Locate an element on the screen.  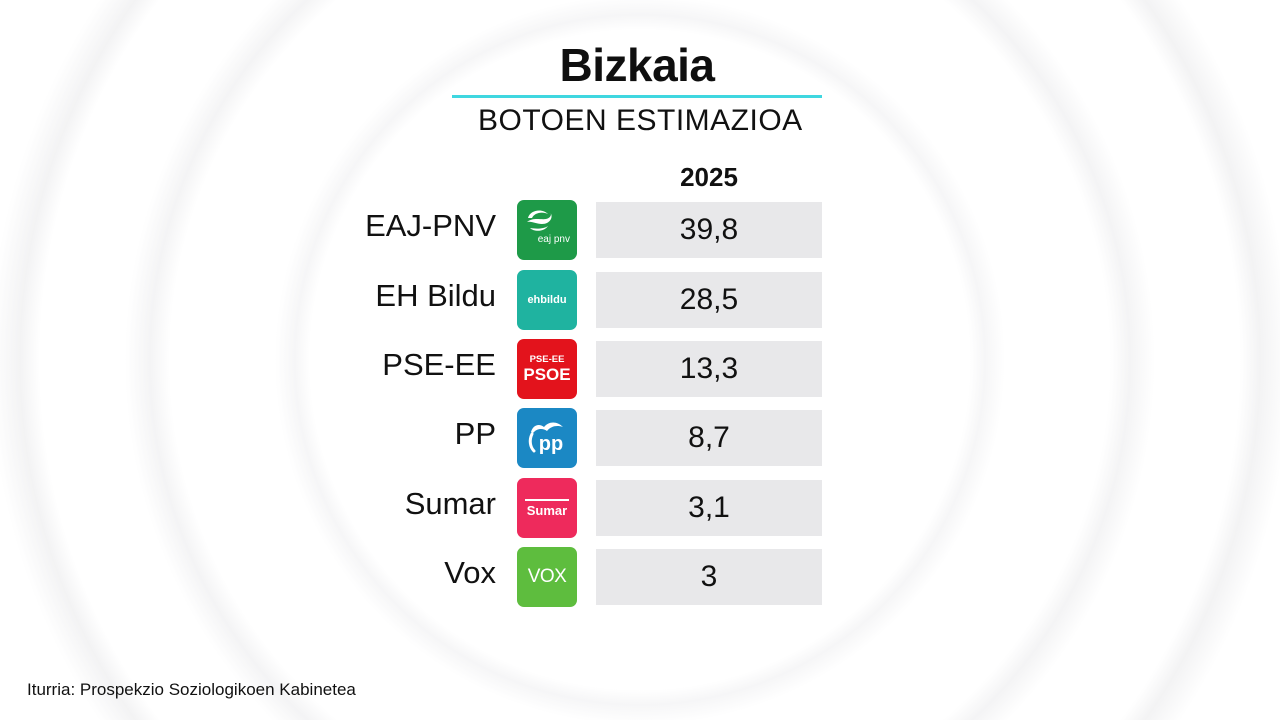
title-underline is located at coordinates (637, 96).